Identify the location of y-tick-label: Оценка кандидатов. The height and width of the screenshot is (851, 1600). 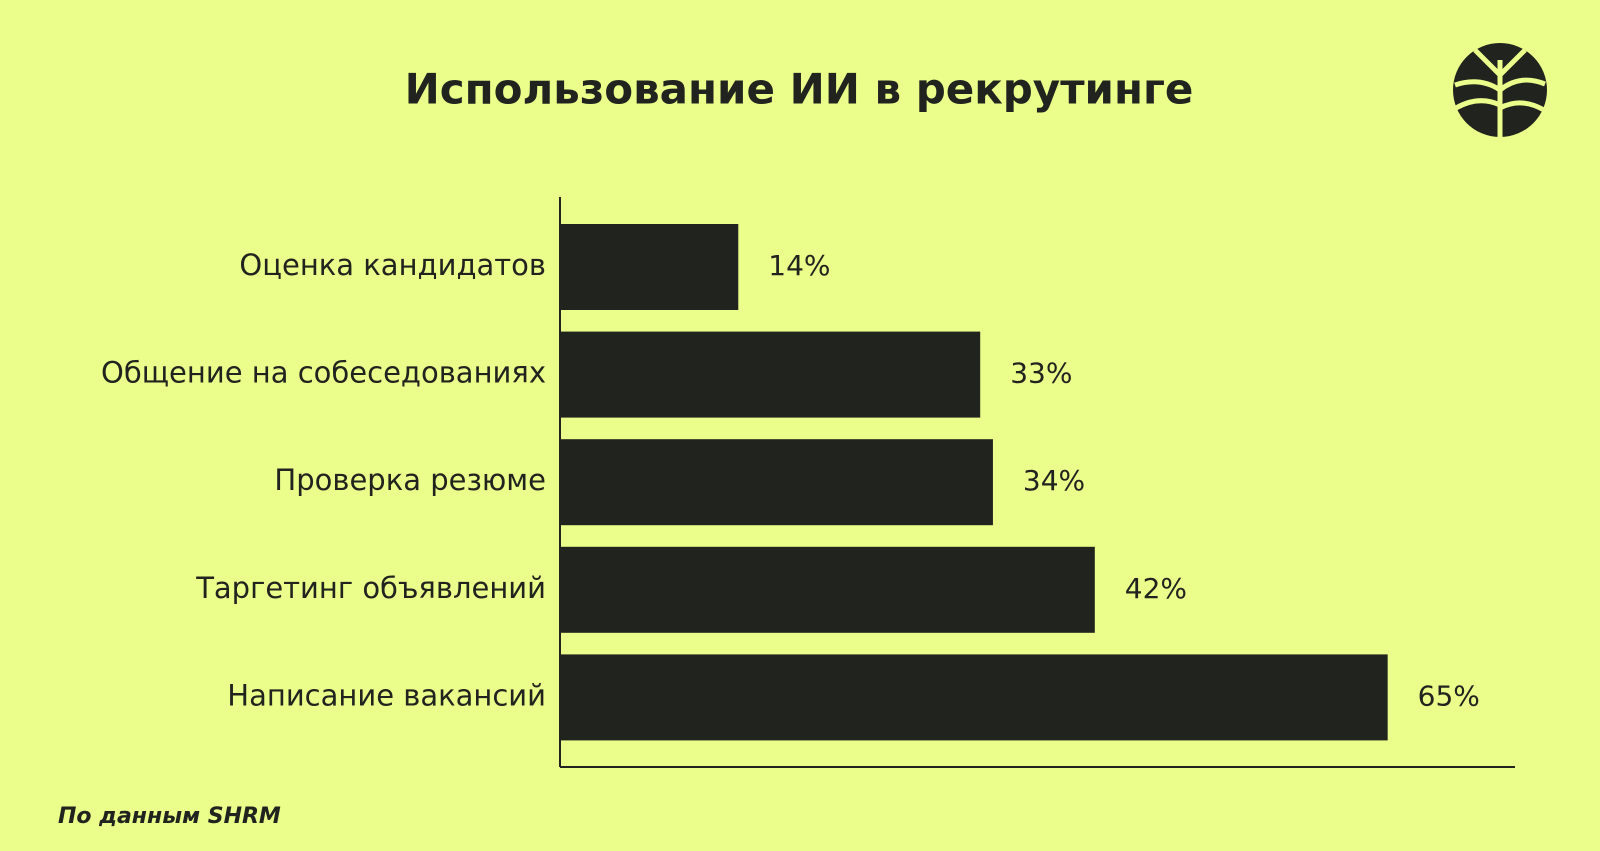
(392, 265).